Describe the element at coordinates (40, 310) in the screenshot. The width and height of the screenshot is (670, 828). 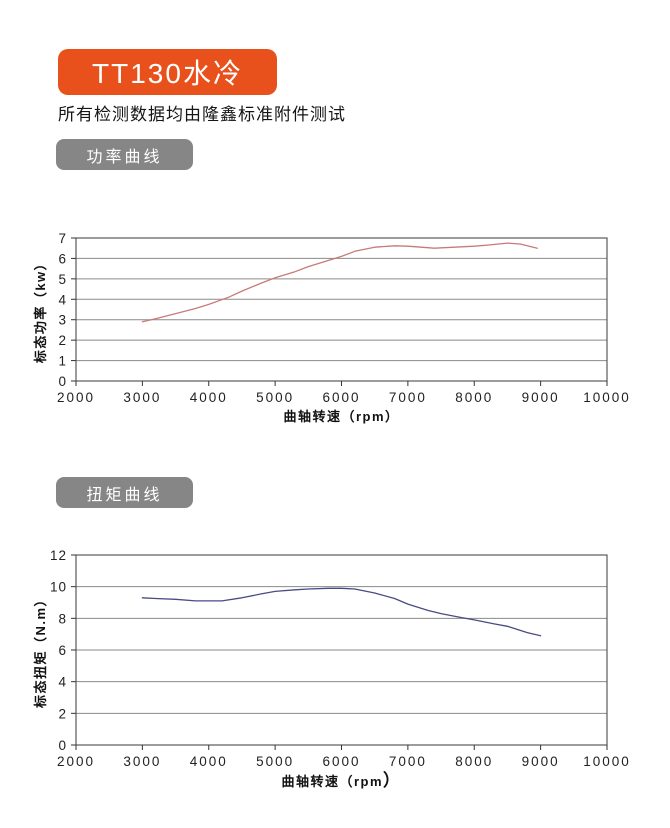
I see `y-axis-title: 标态功率（kw）` at that location.